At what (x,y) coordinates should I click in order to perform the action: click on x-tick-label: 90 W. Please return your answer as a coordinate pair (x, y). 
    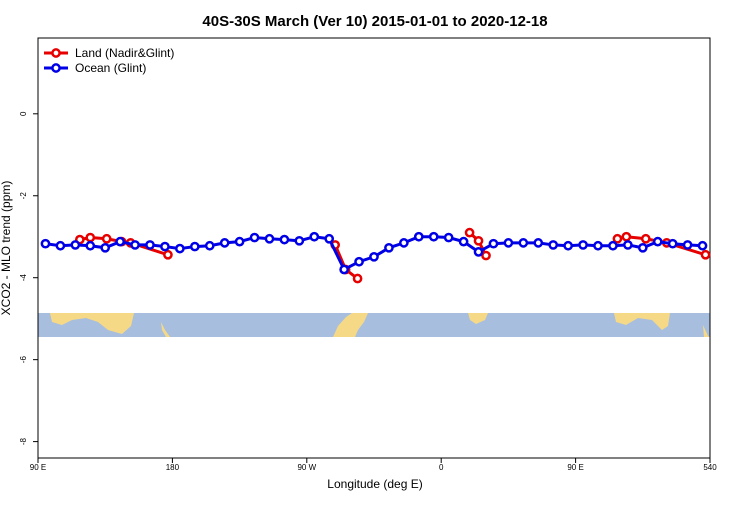
    Looking at the image, I should click on (306, 467).